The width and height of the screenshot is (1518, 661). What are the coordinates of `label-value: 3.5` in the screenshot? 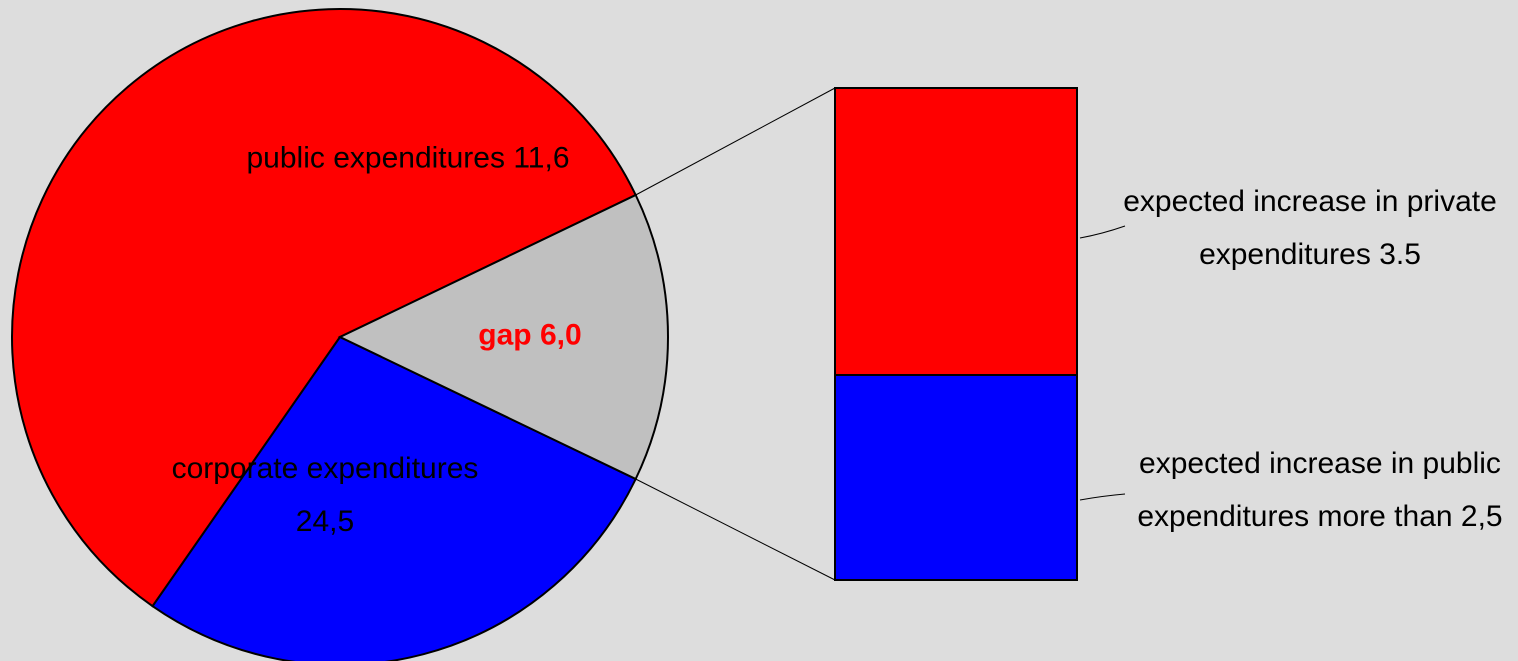 It's located at (1400, 254).